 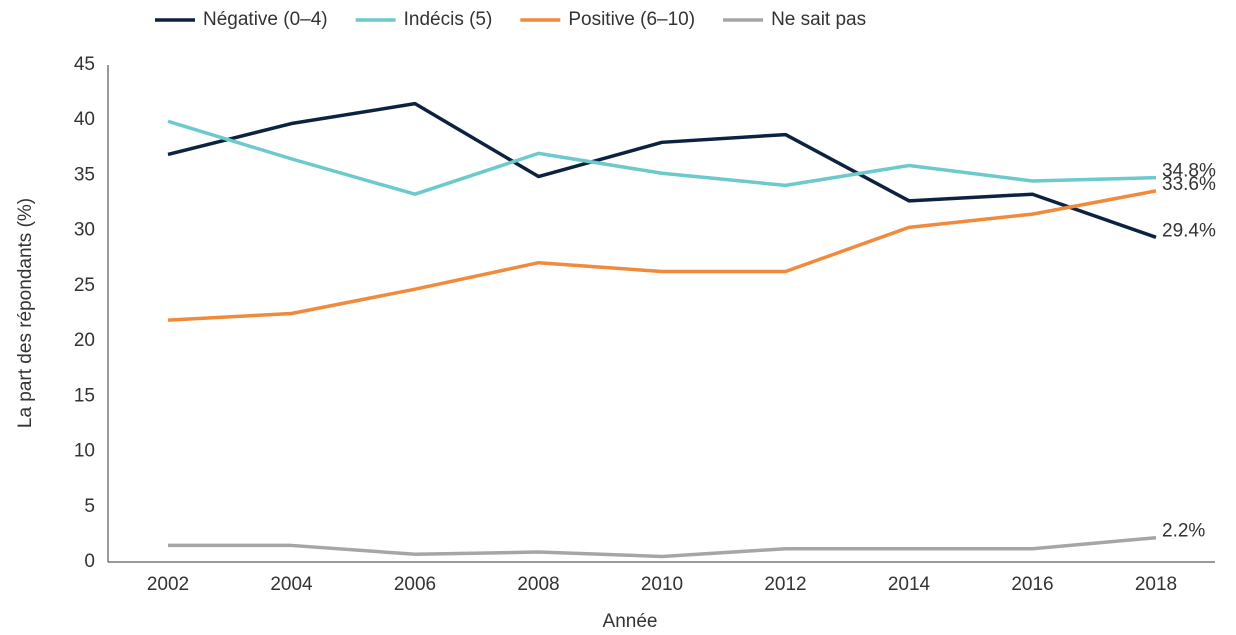 What do you see at coordinates (84, 64) in the screenshot?
I see `y-tick-label: 45` at bounding box center [84, 64].